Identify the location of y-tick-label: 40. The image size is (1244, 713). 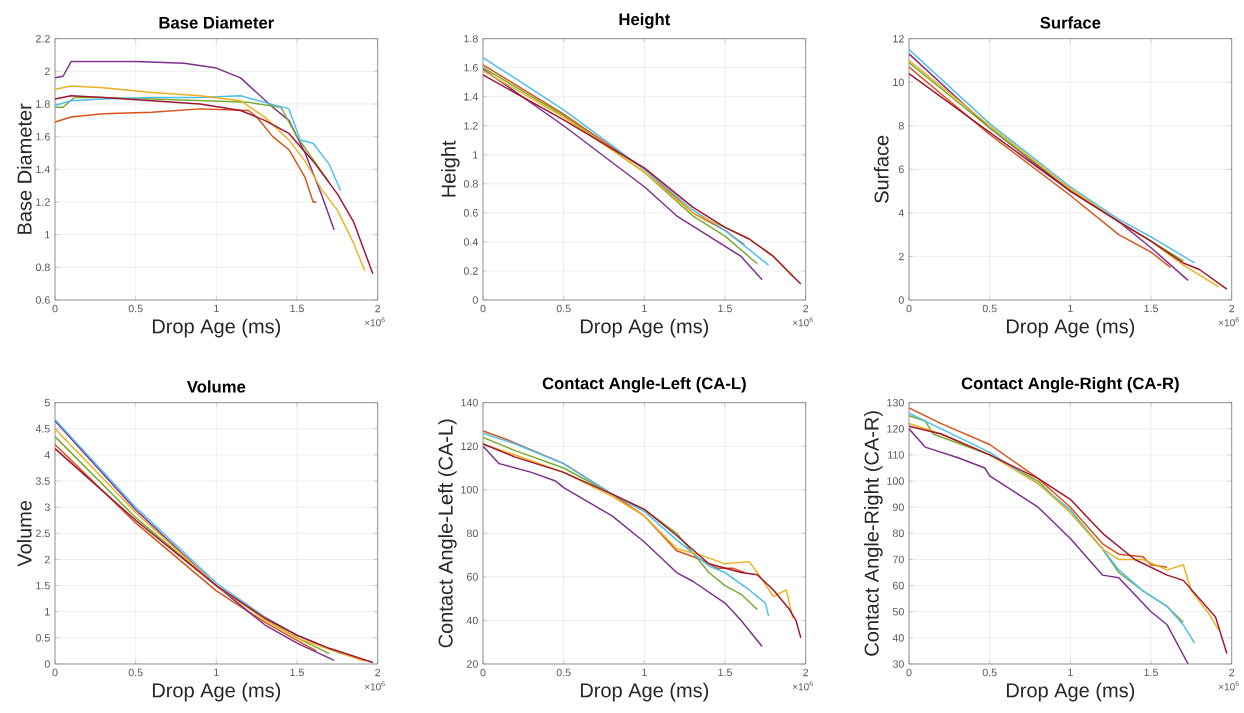
(898, 638).